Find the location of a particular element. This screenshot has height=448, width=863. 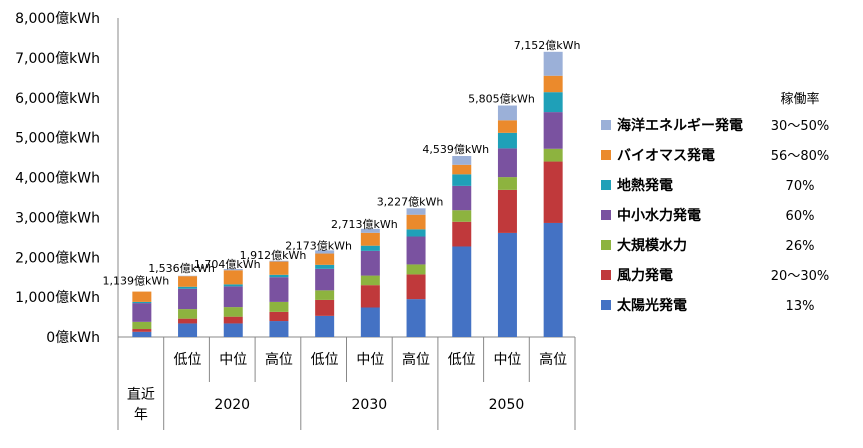

legend-label: 大規模水力 is located at coordinates (652, 245).